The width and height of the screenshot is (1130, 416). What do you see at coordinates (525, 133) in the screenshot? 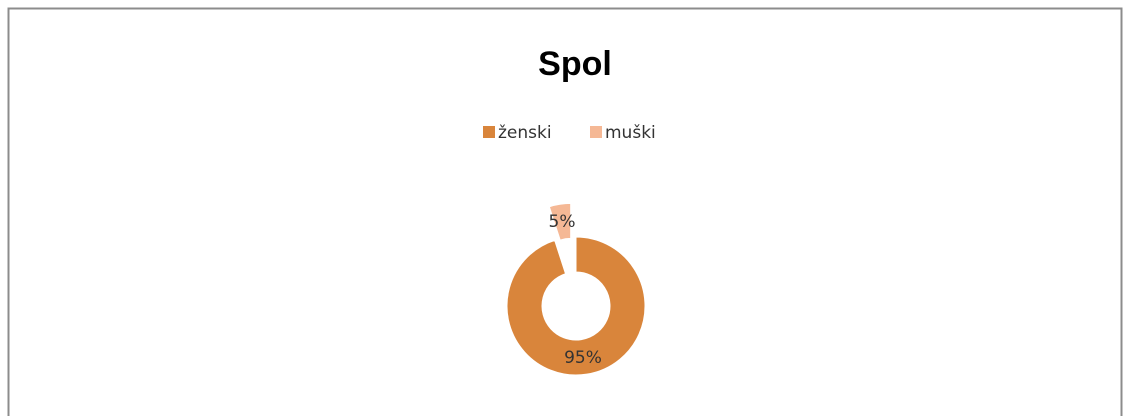
I see `legend-label: ženski` at bounding box center [525, 133].